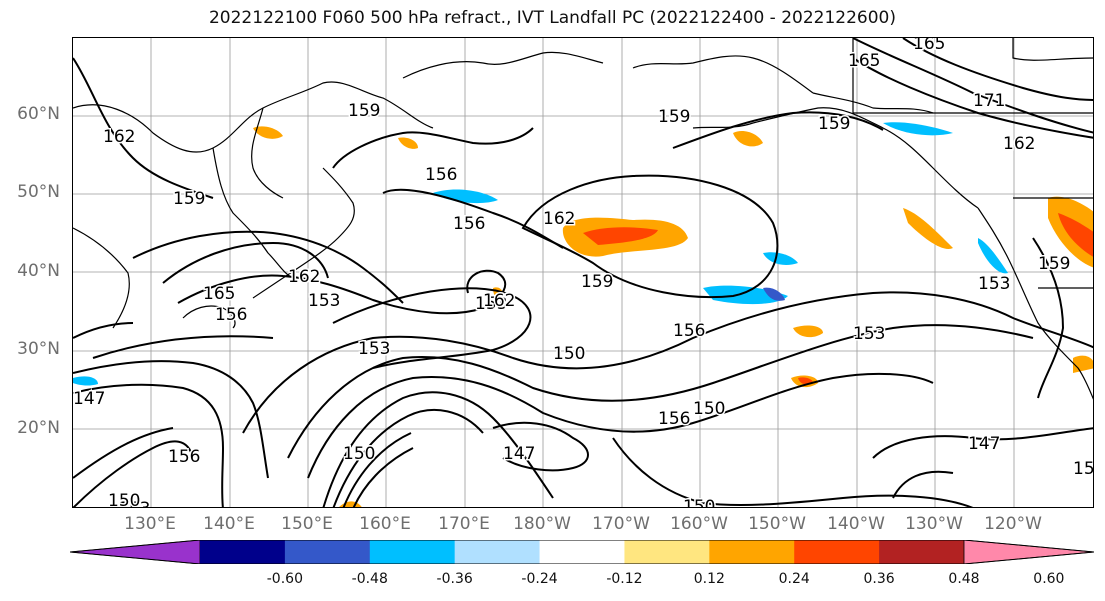 The image size is (1105, 601). What do you see at coordinates (38, 271) in the screenshot?
I see `lat-label: 40°N` at bounding box center [38, 271].